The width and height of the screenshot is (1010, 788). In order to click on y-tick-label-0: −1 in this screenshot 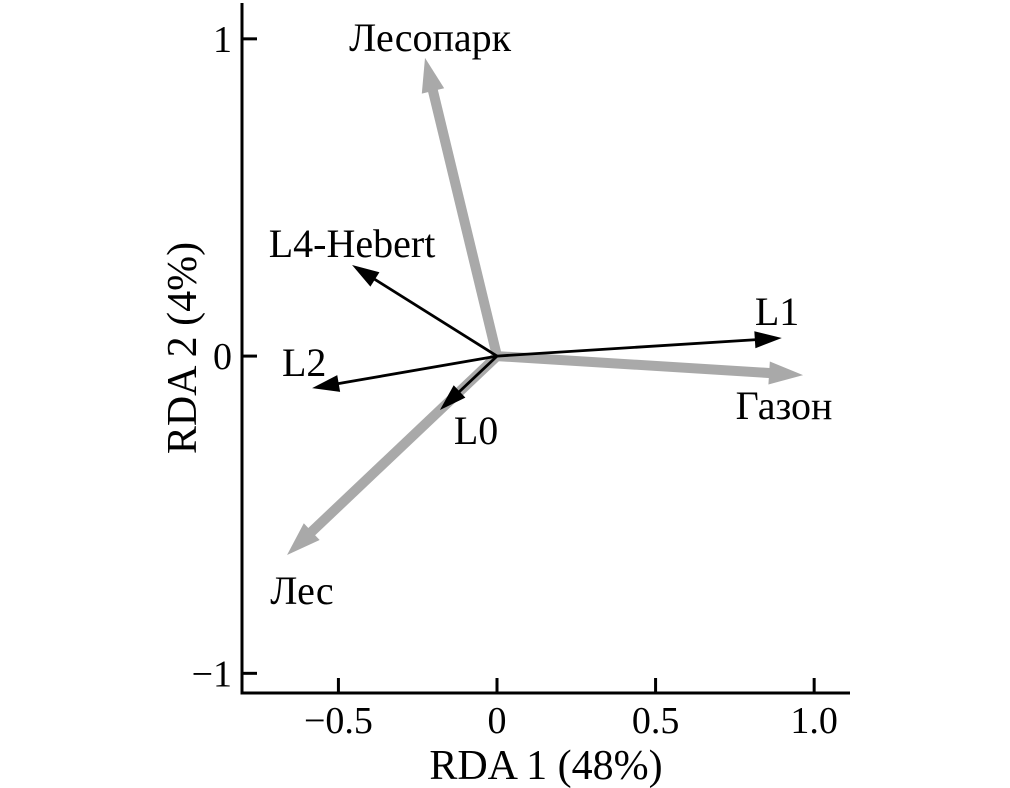, I will do `click(212, 674)`.